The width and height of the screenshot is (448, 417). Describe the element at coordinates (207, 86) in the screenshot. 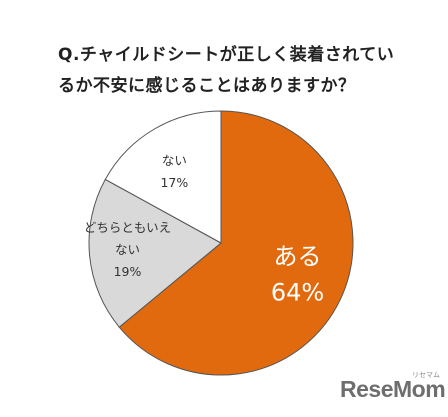

I see `chart-title-line-2: るか不安に感じることはありますか？` at that location.